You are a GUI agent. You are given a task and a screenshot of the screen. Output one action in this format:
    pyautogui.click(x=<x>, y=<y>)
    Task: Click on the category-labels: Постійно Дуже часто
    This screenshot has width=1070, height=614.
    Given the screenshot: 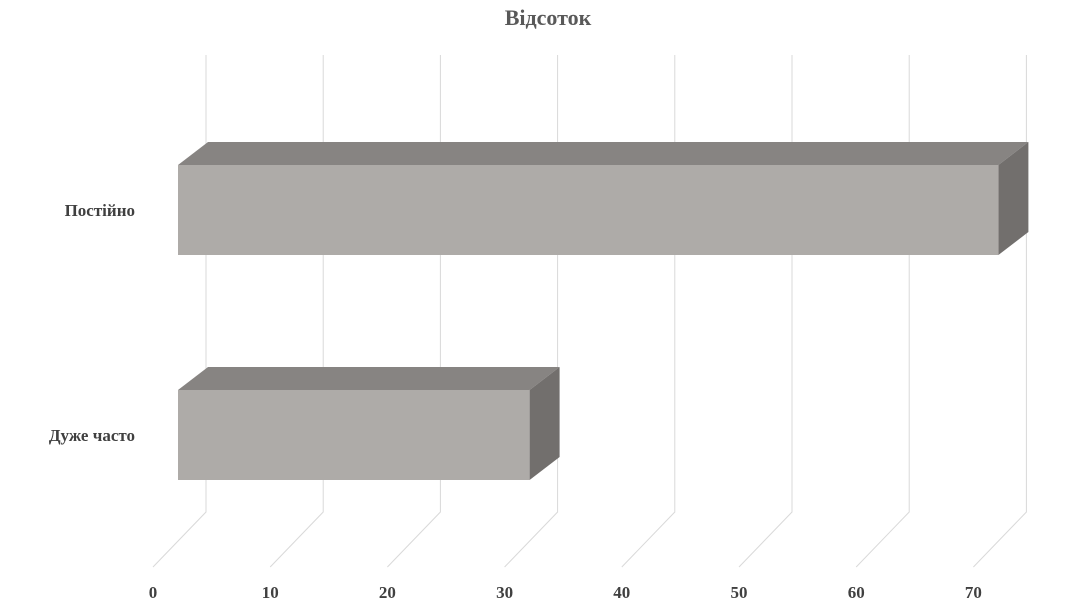 What is the action you would take?
    pyautogui.click(x=92, y=323)
    